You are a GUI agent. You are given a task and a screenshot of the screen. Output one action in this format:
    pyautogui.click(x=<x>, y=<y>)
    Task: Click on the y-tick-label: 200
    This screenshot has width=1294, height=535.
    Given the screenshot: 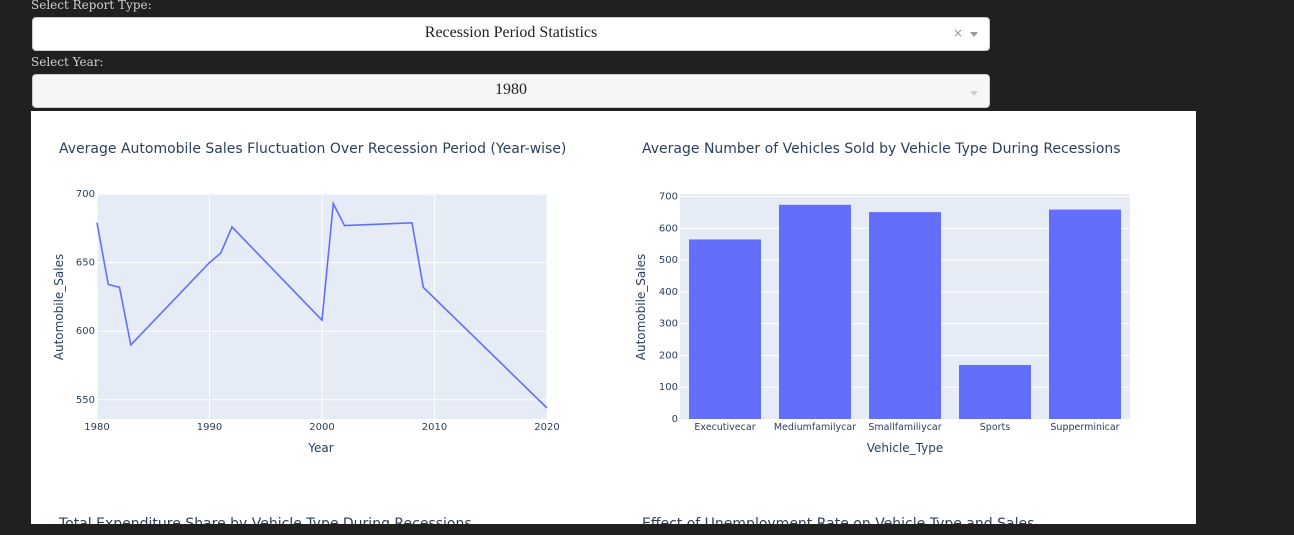 What is the action you would take?
    pyautogui.click(x=668, y=355)
    